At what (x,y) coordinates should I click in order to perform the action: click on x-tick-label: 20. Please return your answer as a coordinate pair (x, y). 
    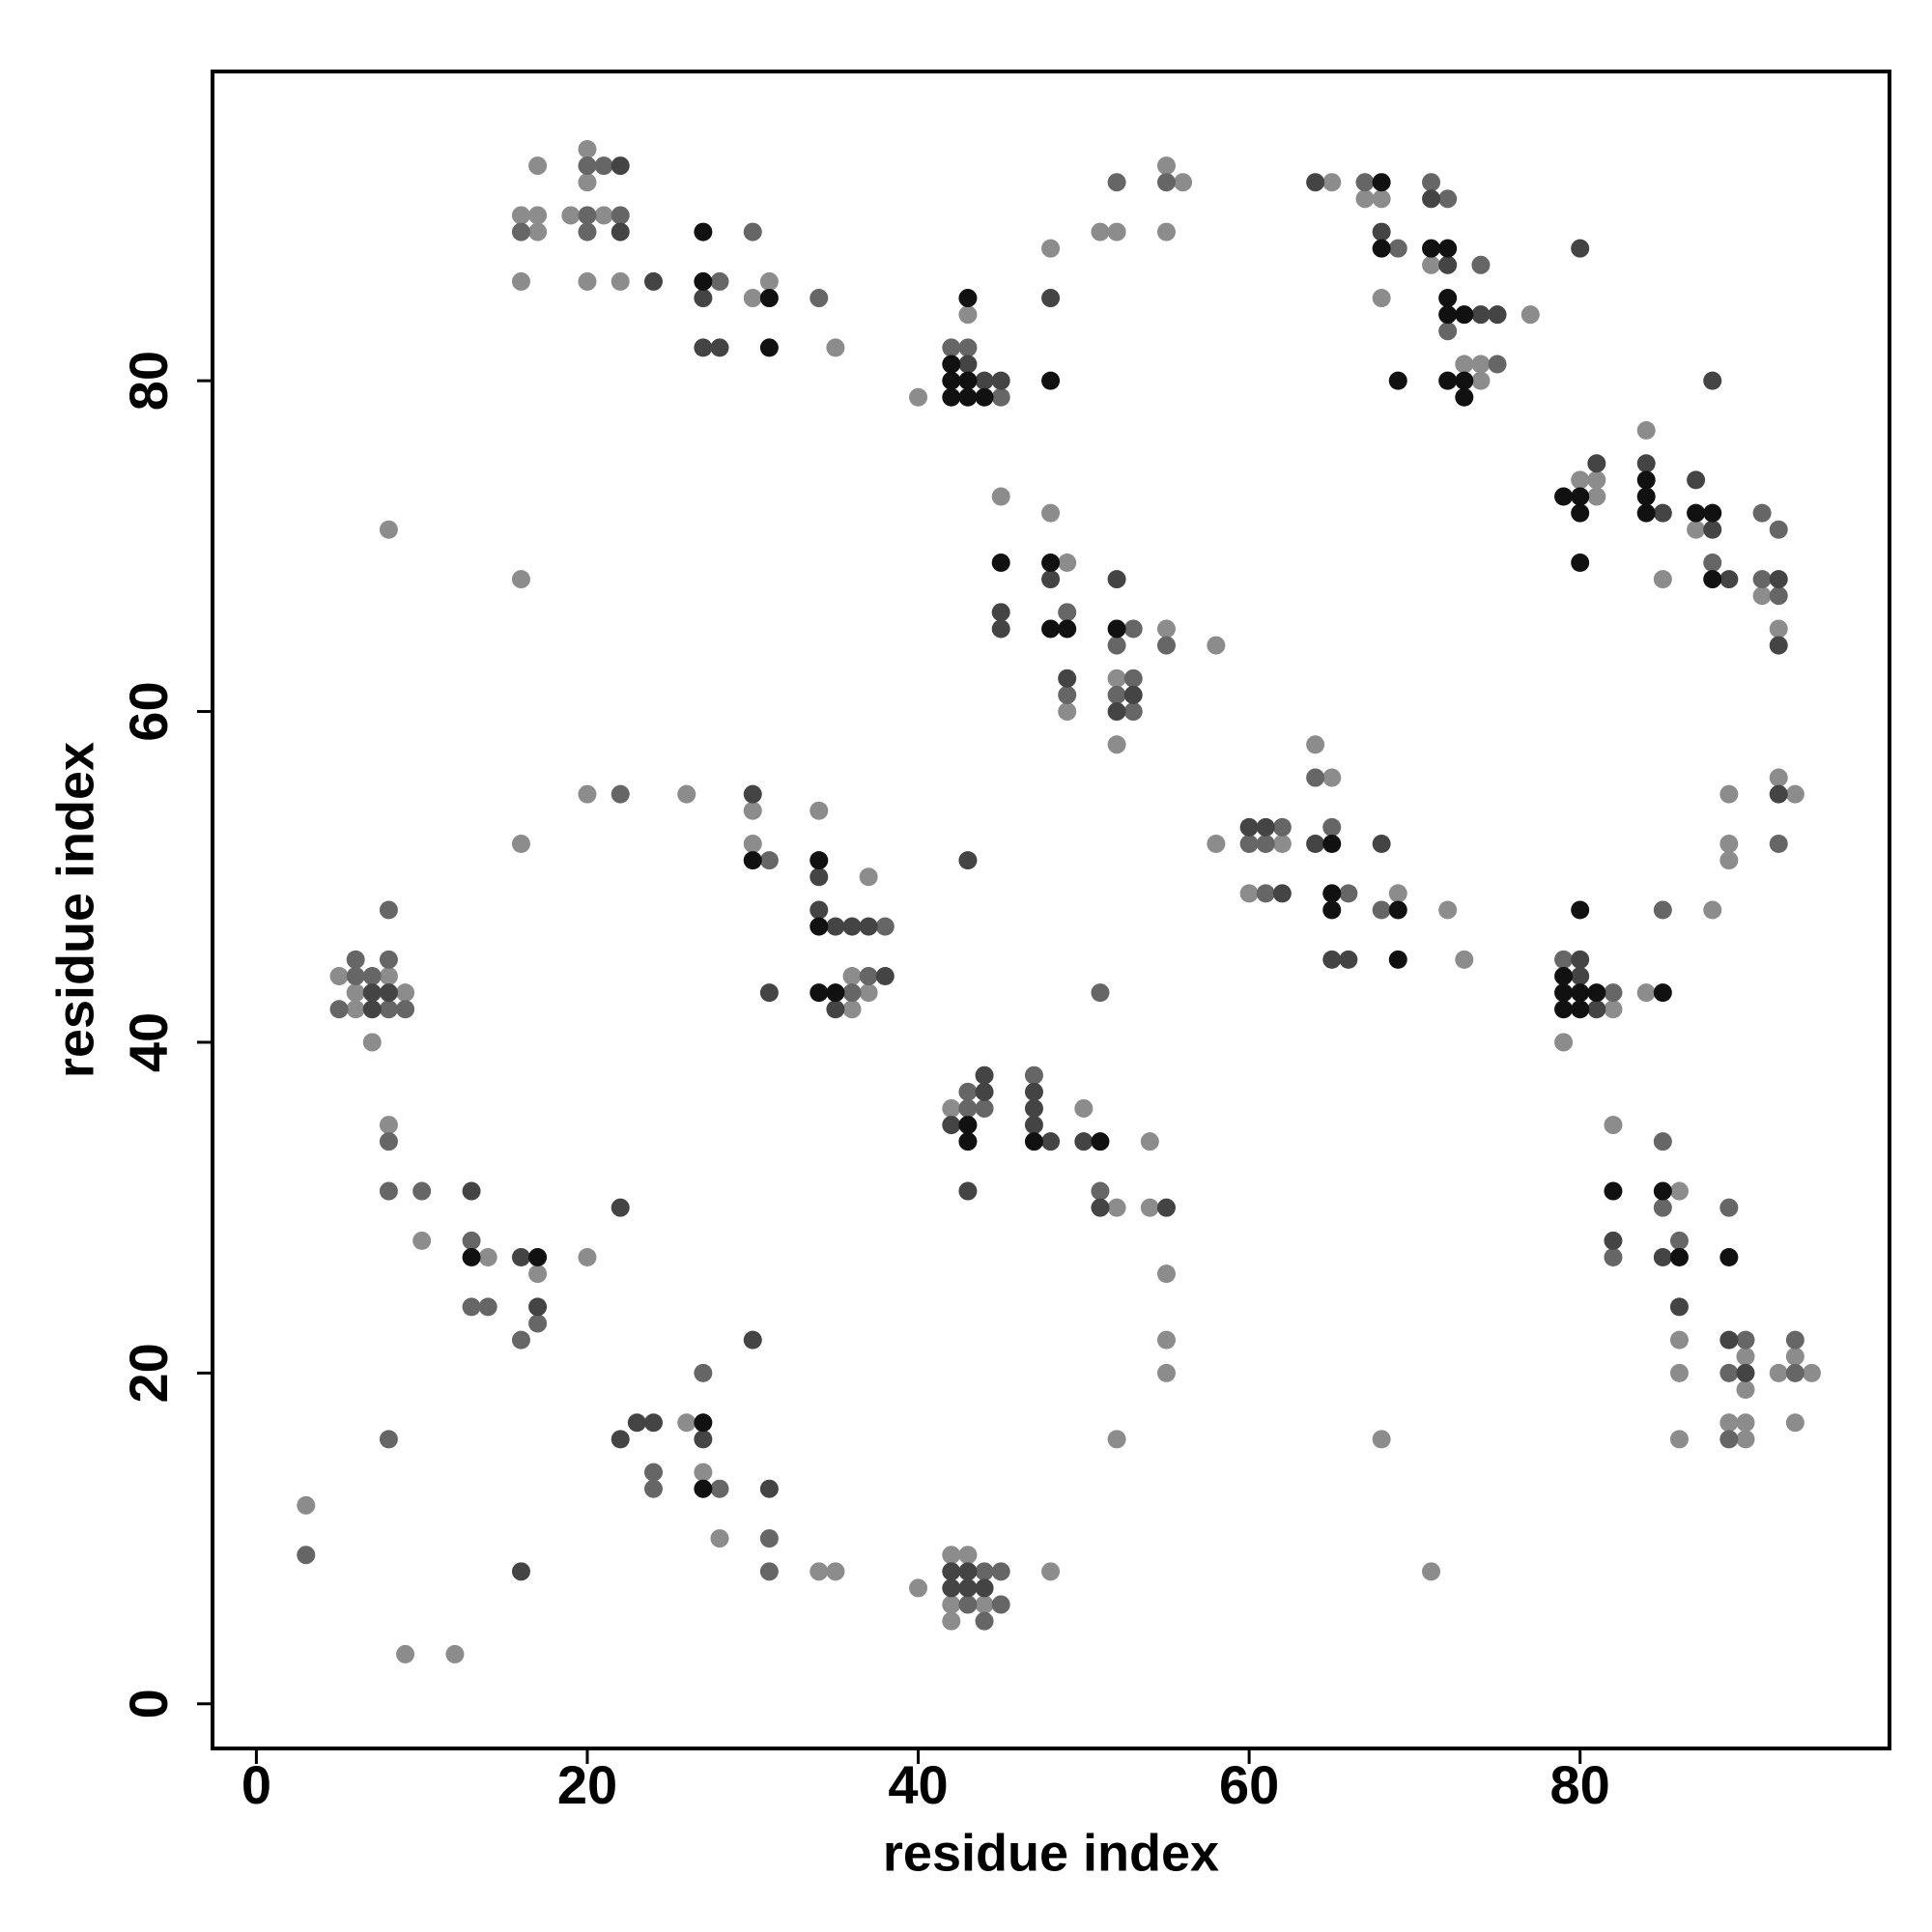
    Looking at the image, I should click on (587, 1784).